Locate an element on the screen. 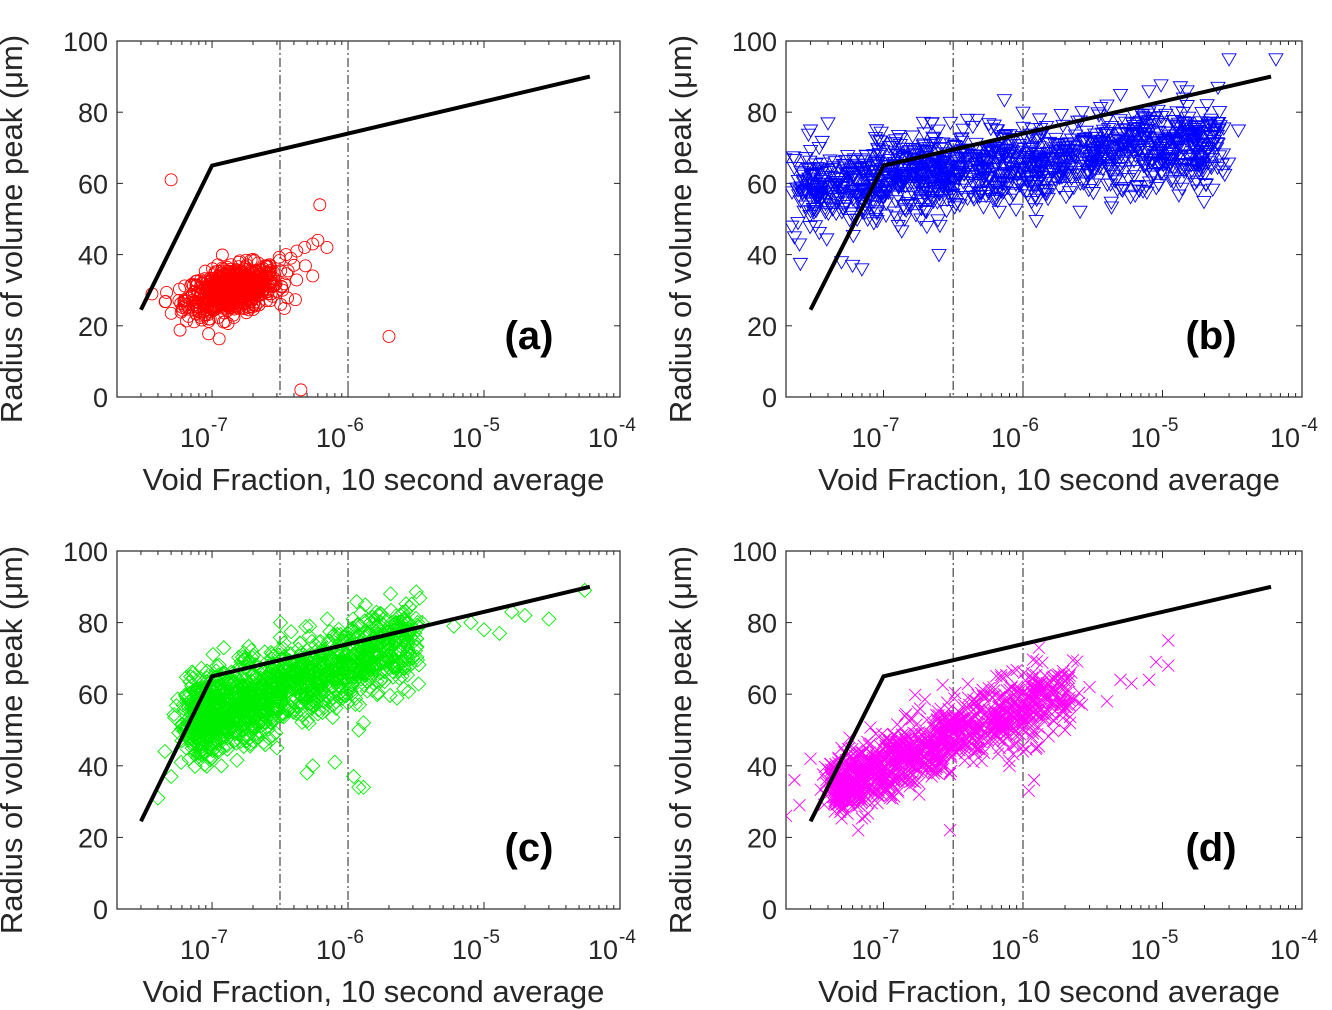 The width and height of the screenshot is (1332, 1010). panel-label: (b) is located at coordinates (1210, 336).